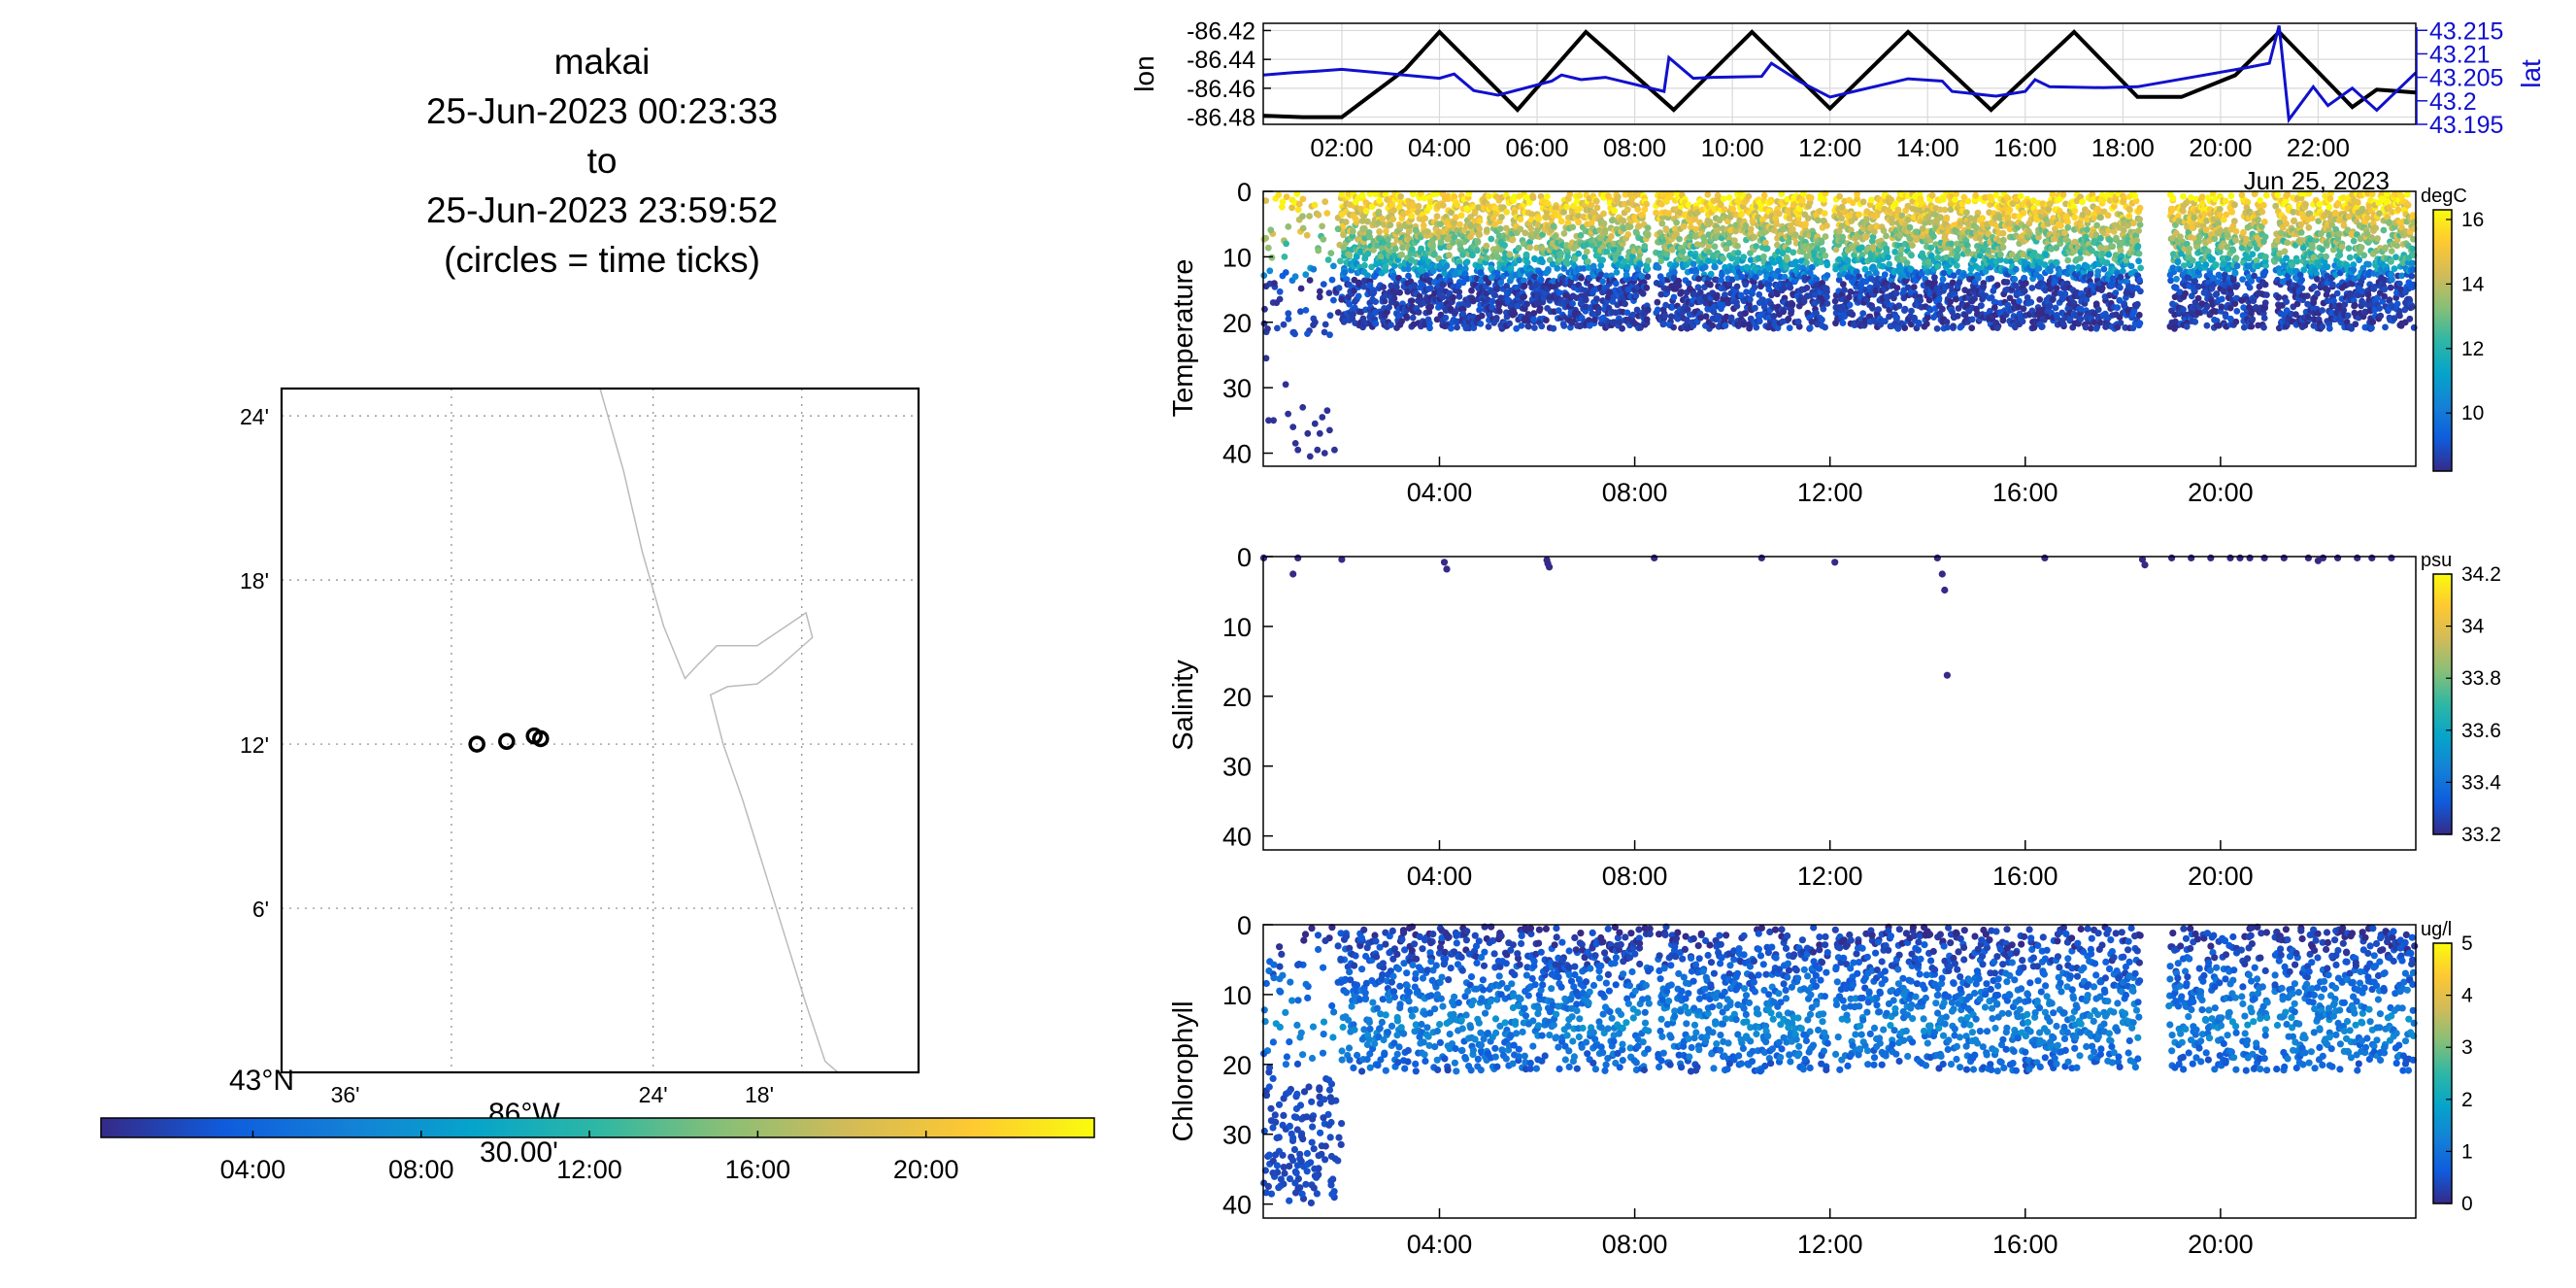 The height and width of the screenshot is (1288, 2576). Describe the element at coordinates (597, 1127) in the screenshot. I see `time-colorbar-gradient` at that location.